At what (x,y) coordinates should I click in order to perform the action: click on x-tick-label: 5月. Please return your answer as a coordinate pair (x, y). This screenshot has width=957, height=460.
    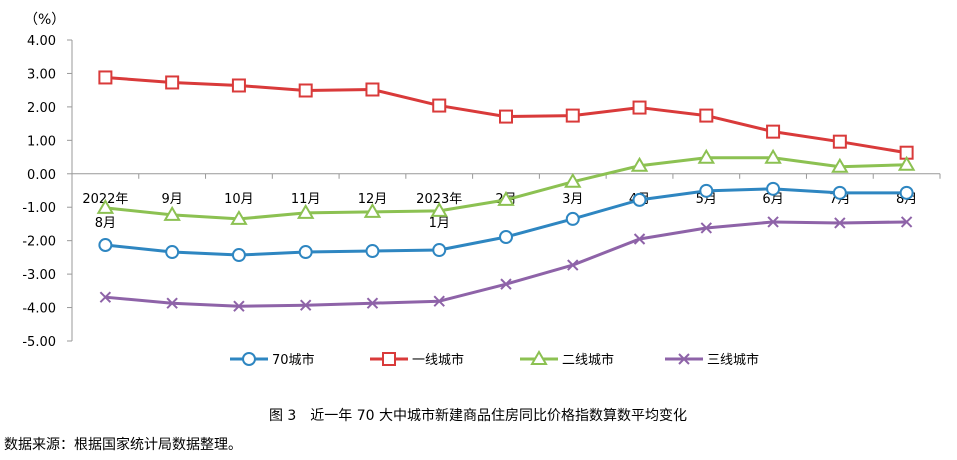
    Looking at the image, I should click on (706, 199).